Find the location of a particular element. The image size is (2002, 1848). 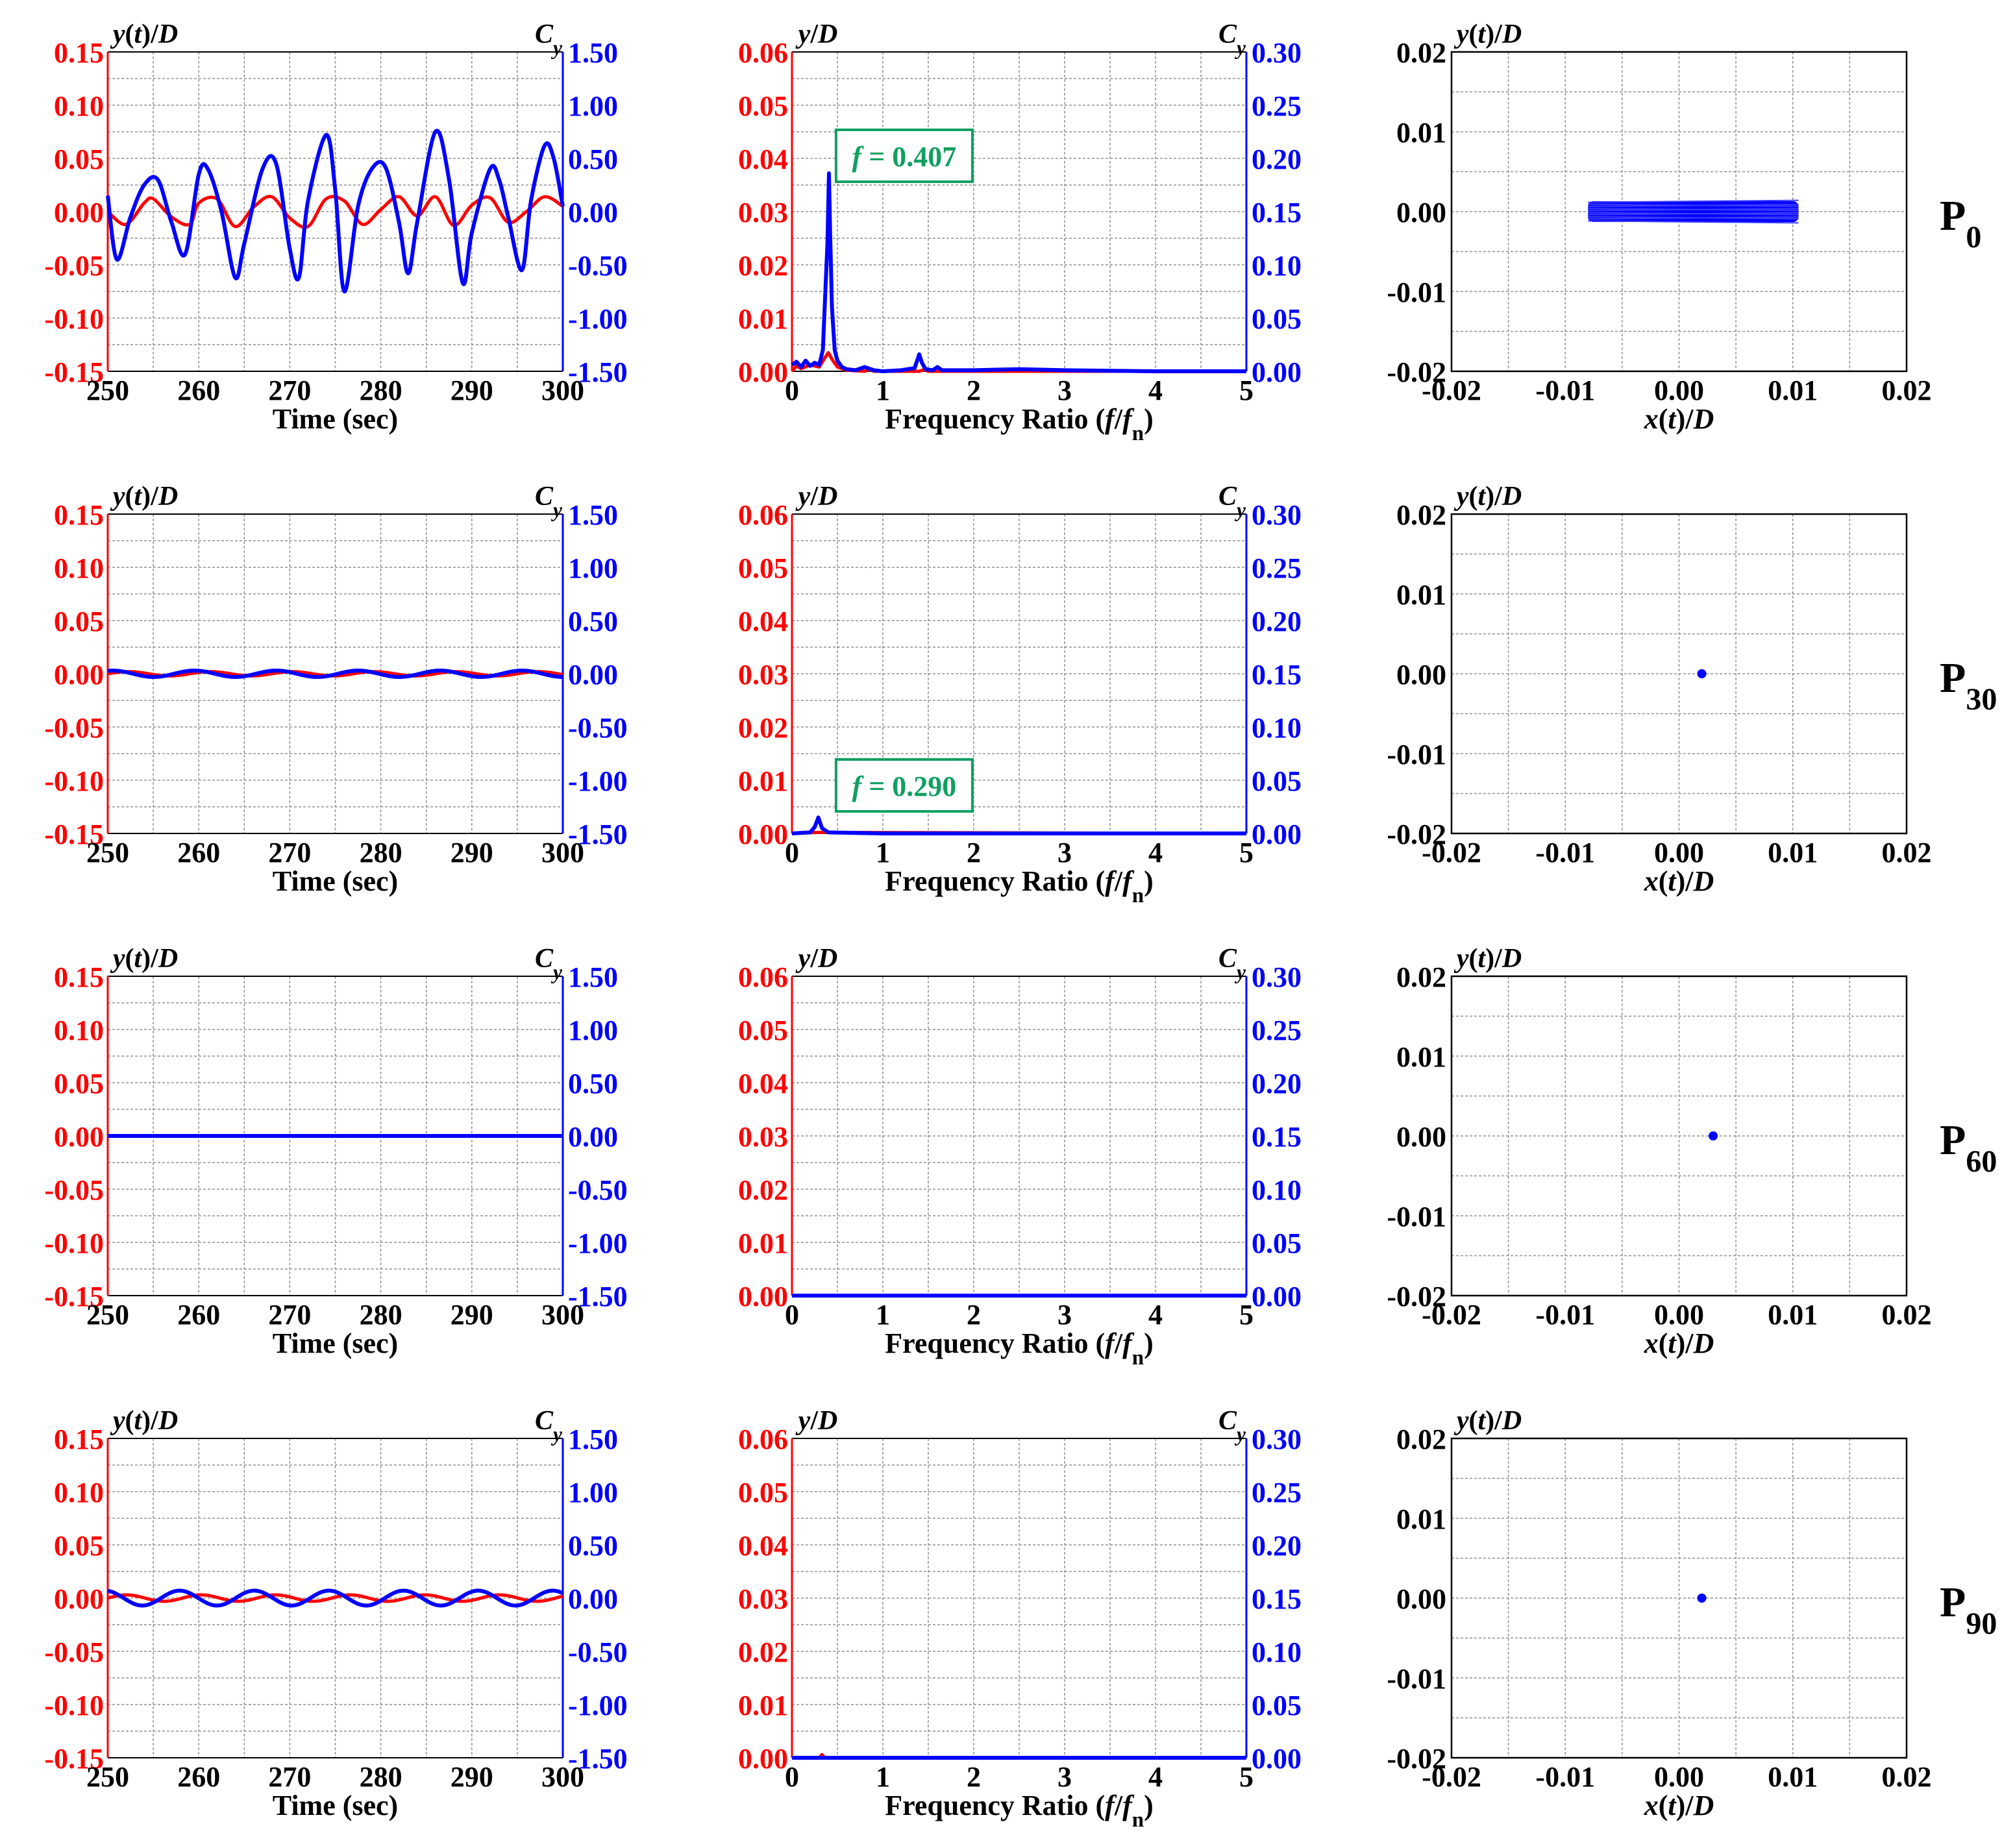

right-tick-label: 0.50 is located at coordinates (593, 621).